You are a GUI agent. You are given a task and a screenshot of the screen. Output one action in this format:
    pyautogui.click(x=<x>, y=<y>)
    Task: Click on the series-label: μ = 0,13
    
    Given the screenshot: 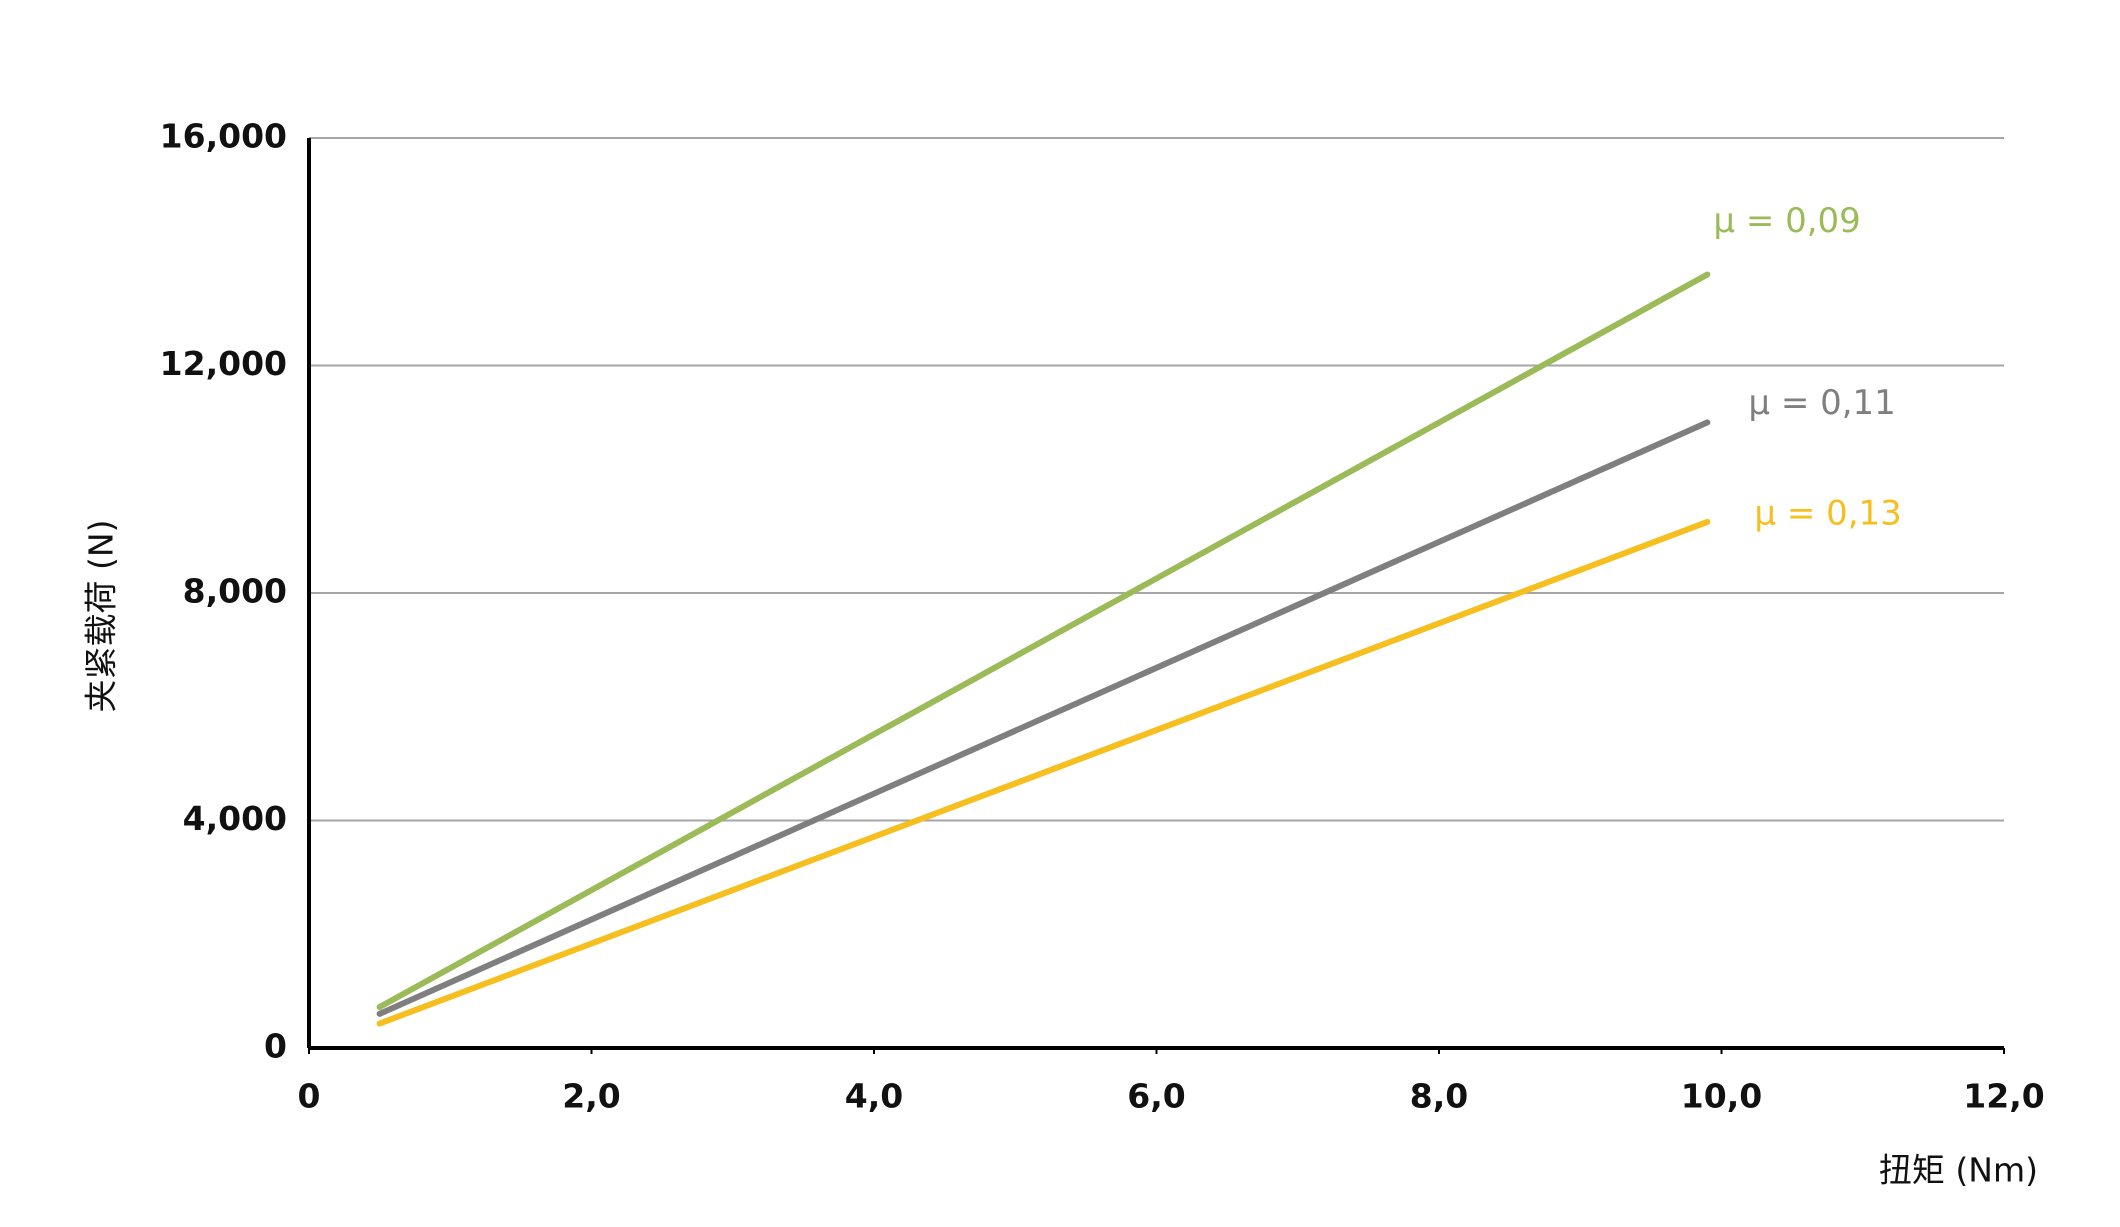 What is the action you would take?
    pyautogui.click(x=1827, y=513)
    